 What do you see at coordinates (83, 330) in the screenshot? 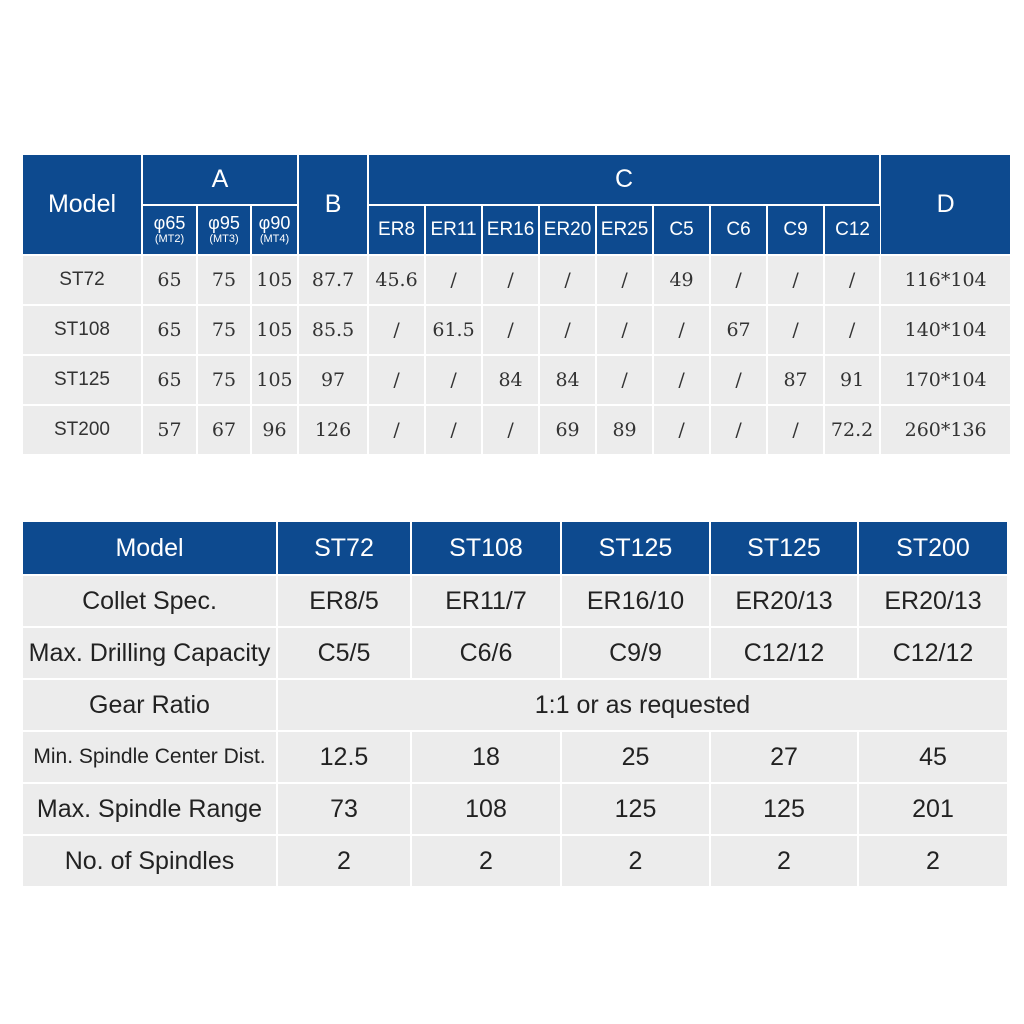
I see `cell-model: ST108` at bounding box center [83, 330].